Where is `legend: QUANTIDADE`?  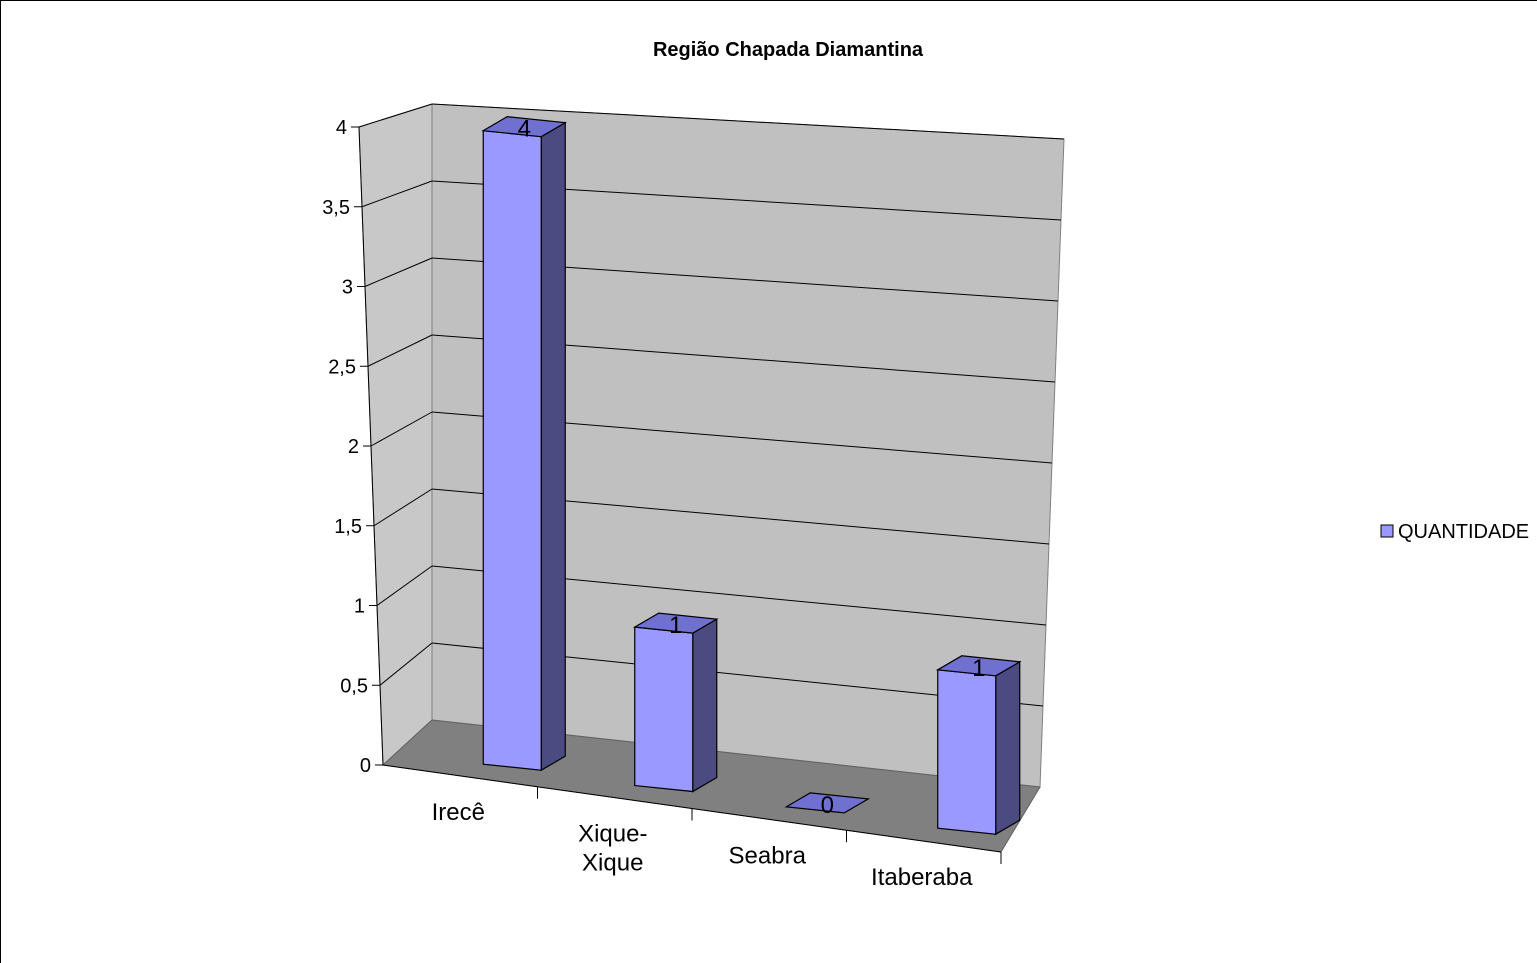
legend: QUANTIDADE is located at coordinates (1454, 532).